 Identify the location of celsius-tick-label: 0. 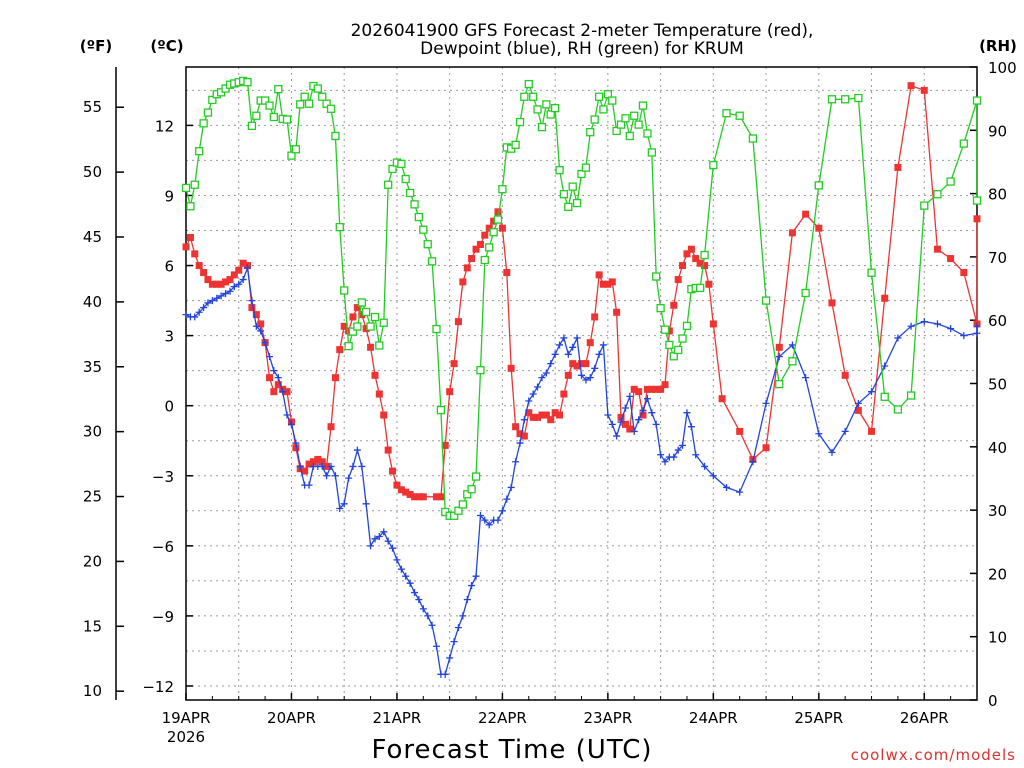
(169, 407).